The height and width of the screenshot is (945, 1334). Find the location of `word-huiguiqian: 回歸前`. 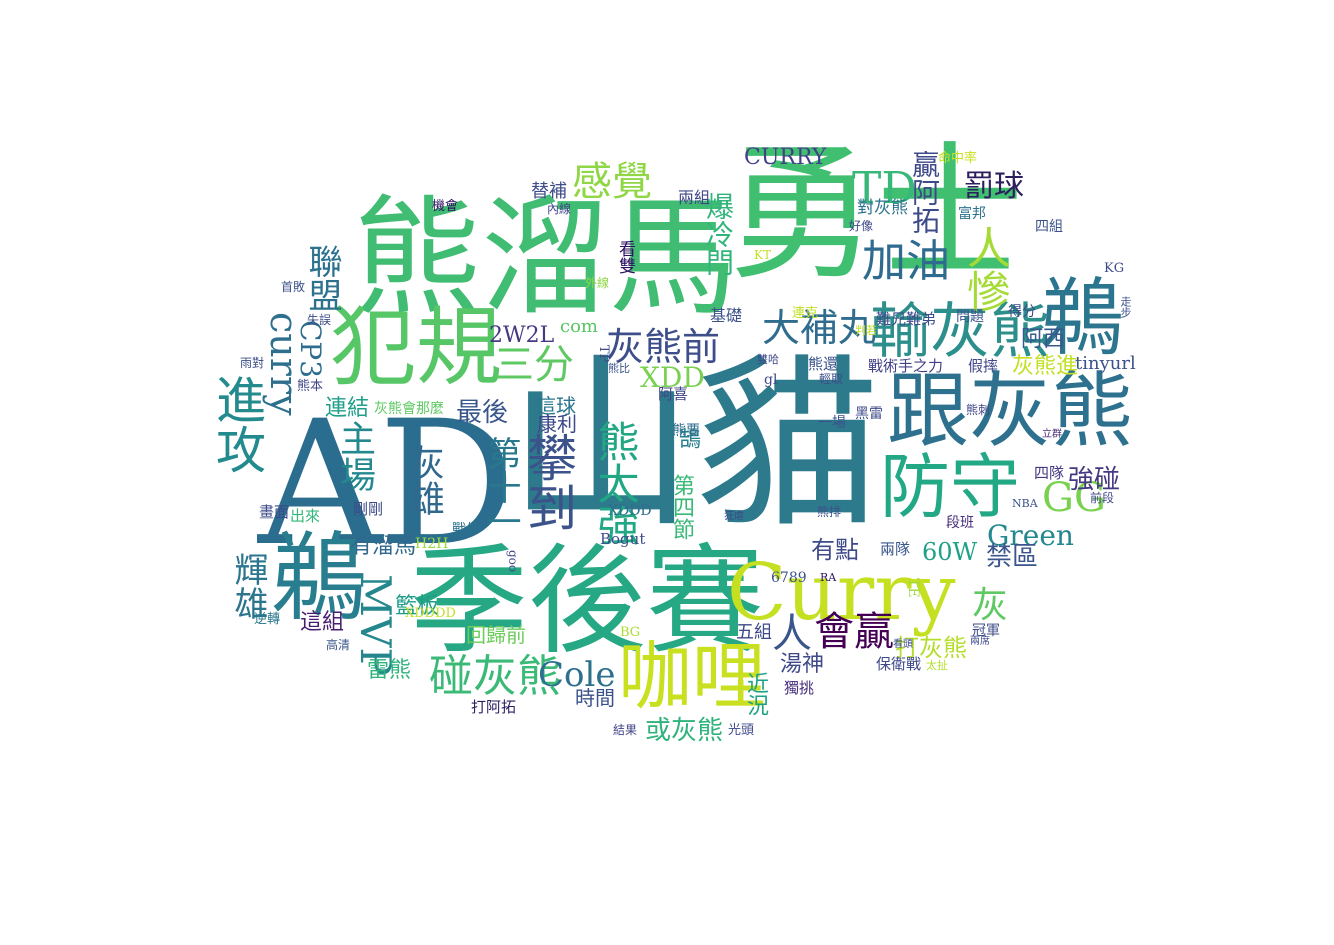

word-huiguiqian: 回歸前 is located at coordinates (496, 635).